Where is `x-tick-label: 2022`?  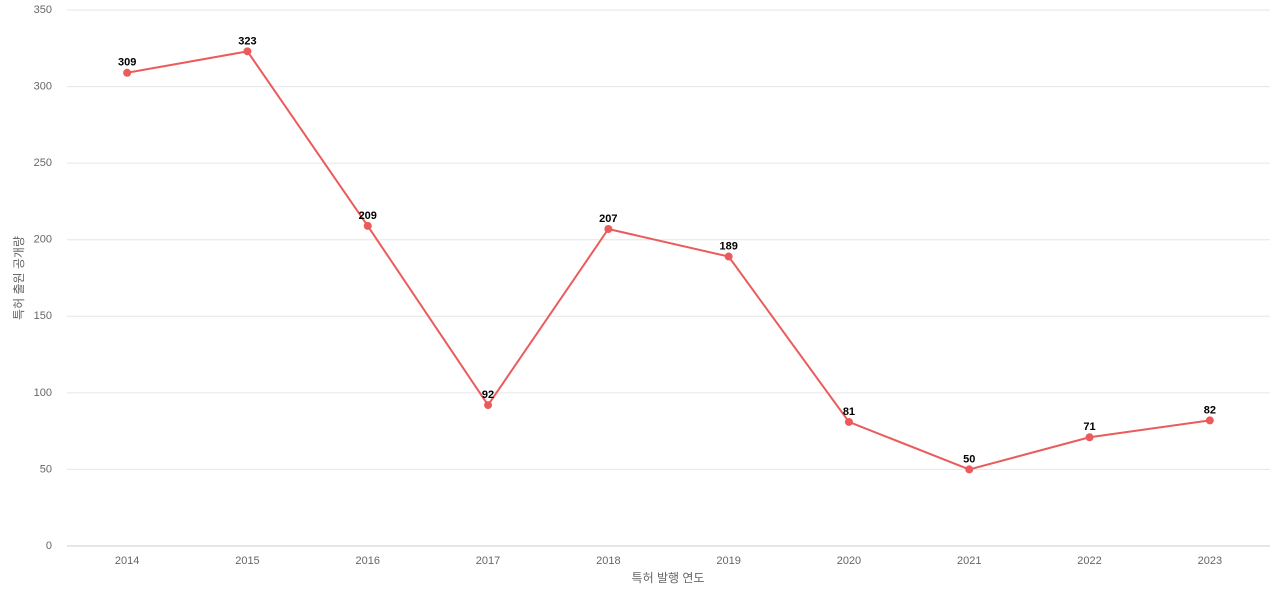 x-tick-label: 2022 is located at coordinates (1089, 561).